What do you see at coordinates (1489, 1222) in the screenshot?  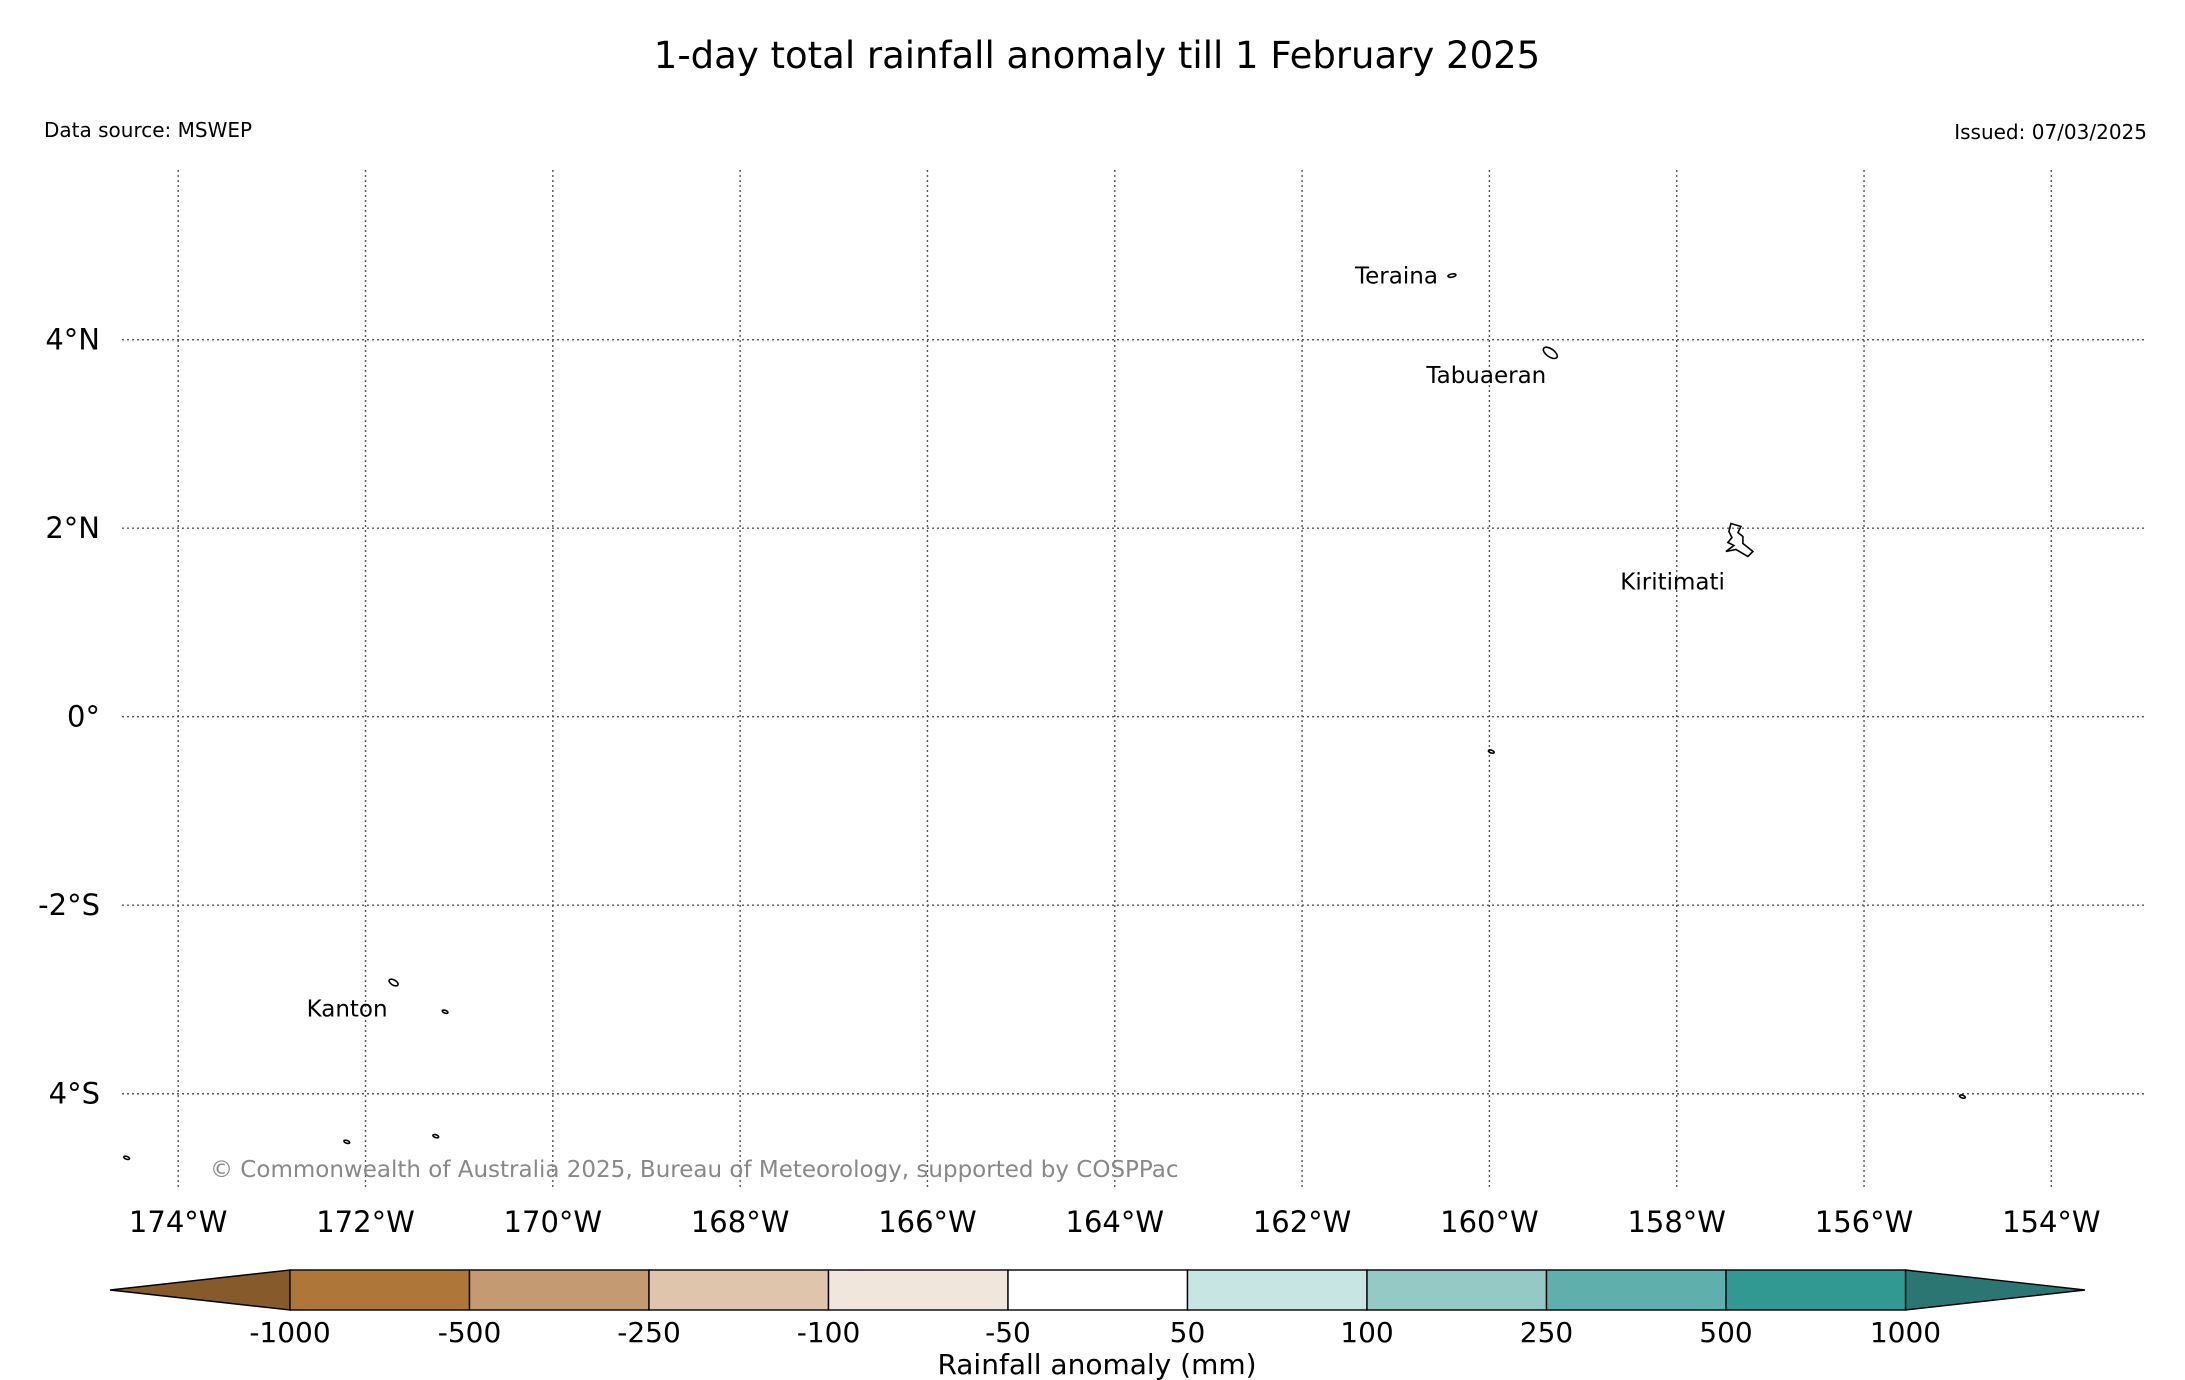 I see `longitude-tick-label: 160°W` at bounding box center [1489, 1222].